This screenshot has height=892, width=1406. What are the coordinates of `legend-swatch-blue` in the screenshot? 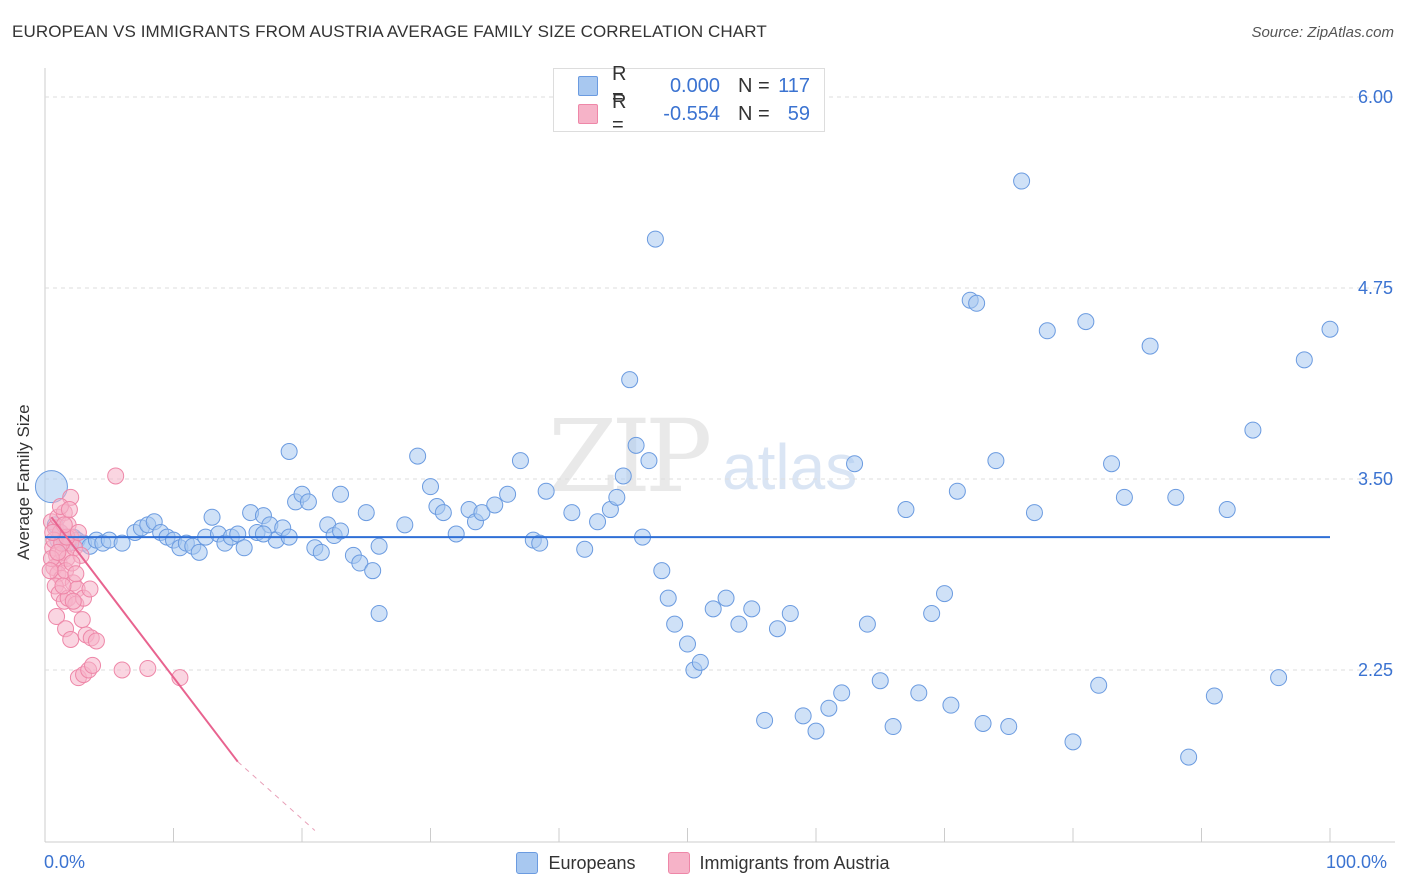 It's located at (588, 86).